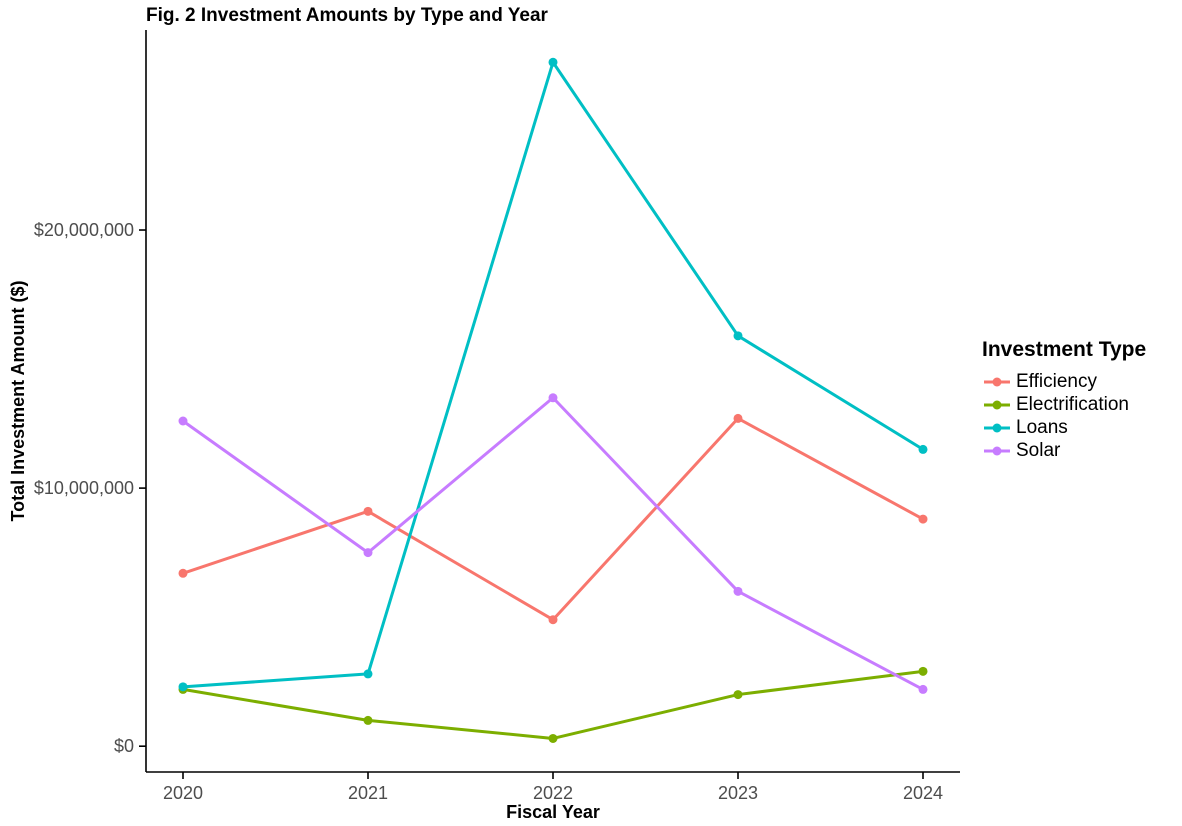  Describe the element at coordinates (553, 62) in the screenshot. I see `data-point-loans-2022` at that location.